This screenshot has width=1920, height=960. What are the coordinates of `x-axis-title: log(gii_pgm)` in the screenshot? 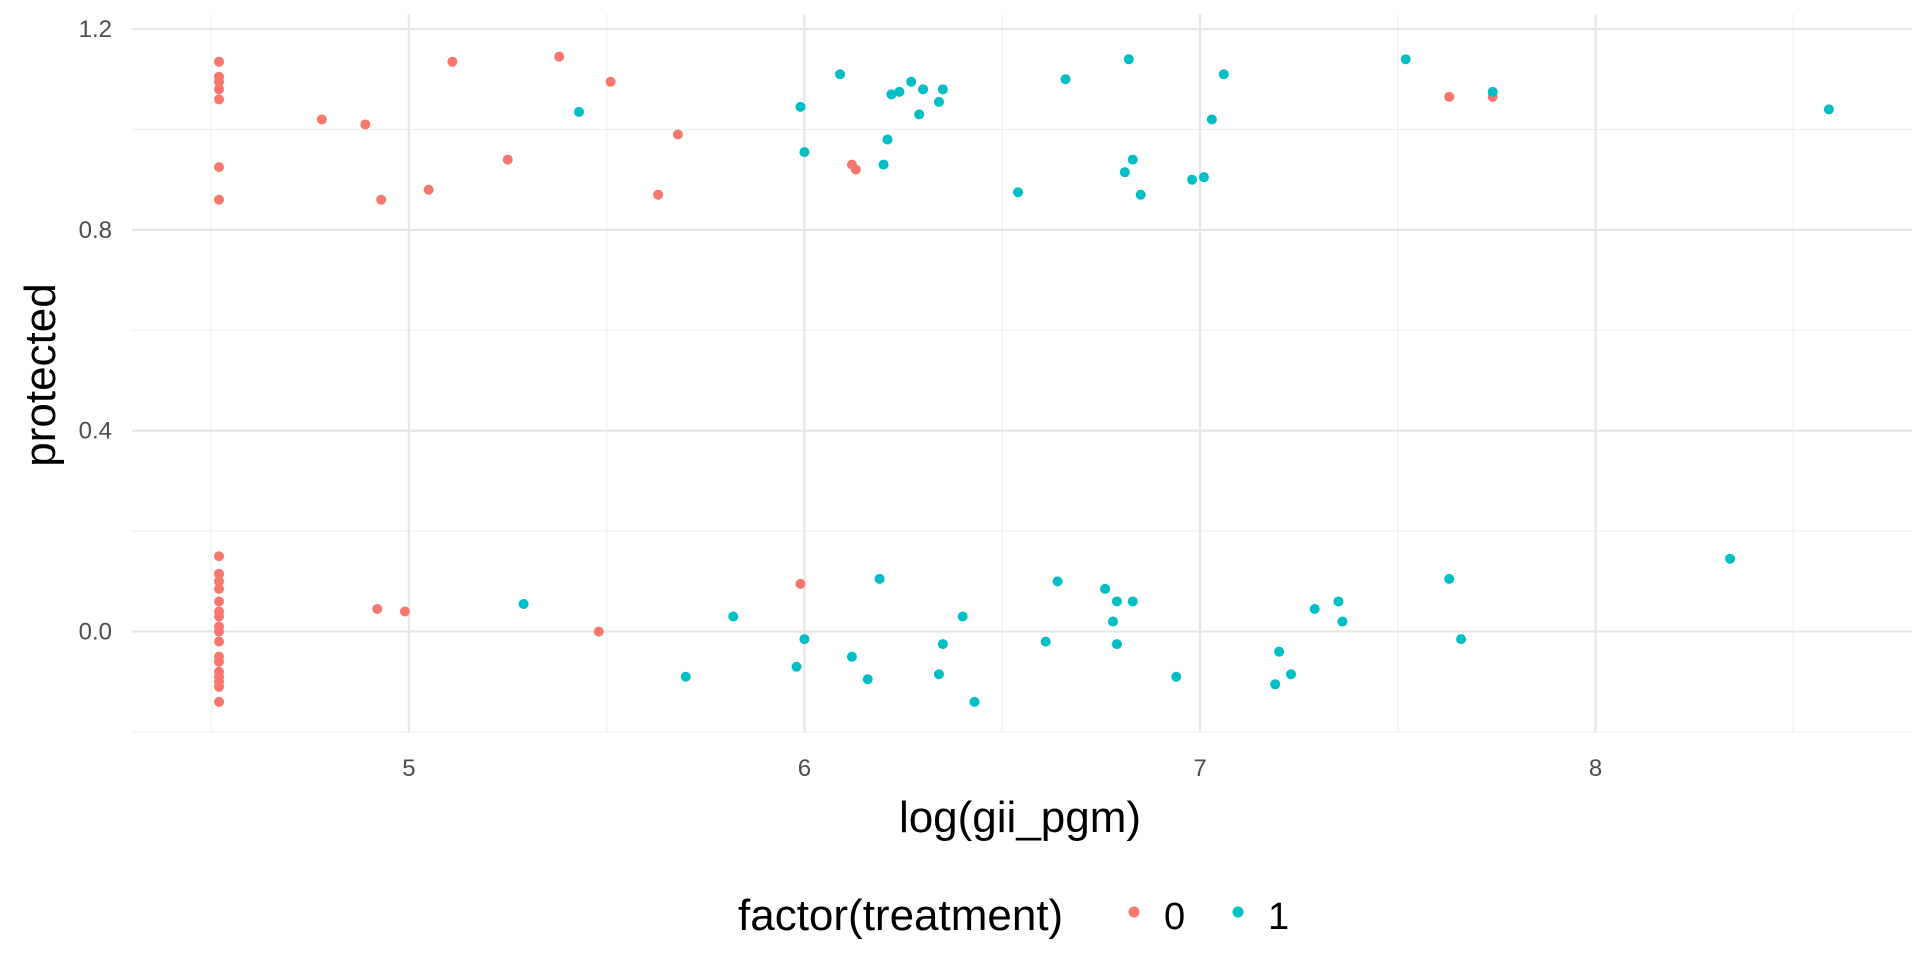 It's located at (1020, 817).